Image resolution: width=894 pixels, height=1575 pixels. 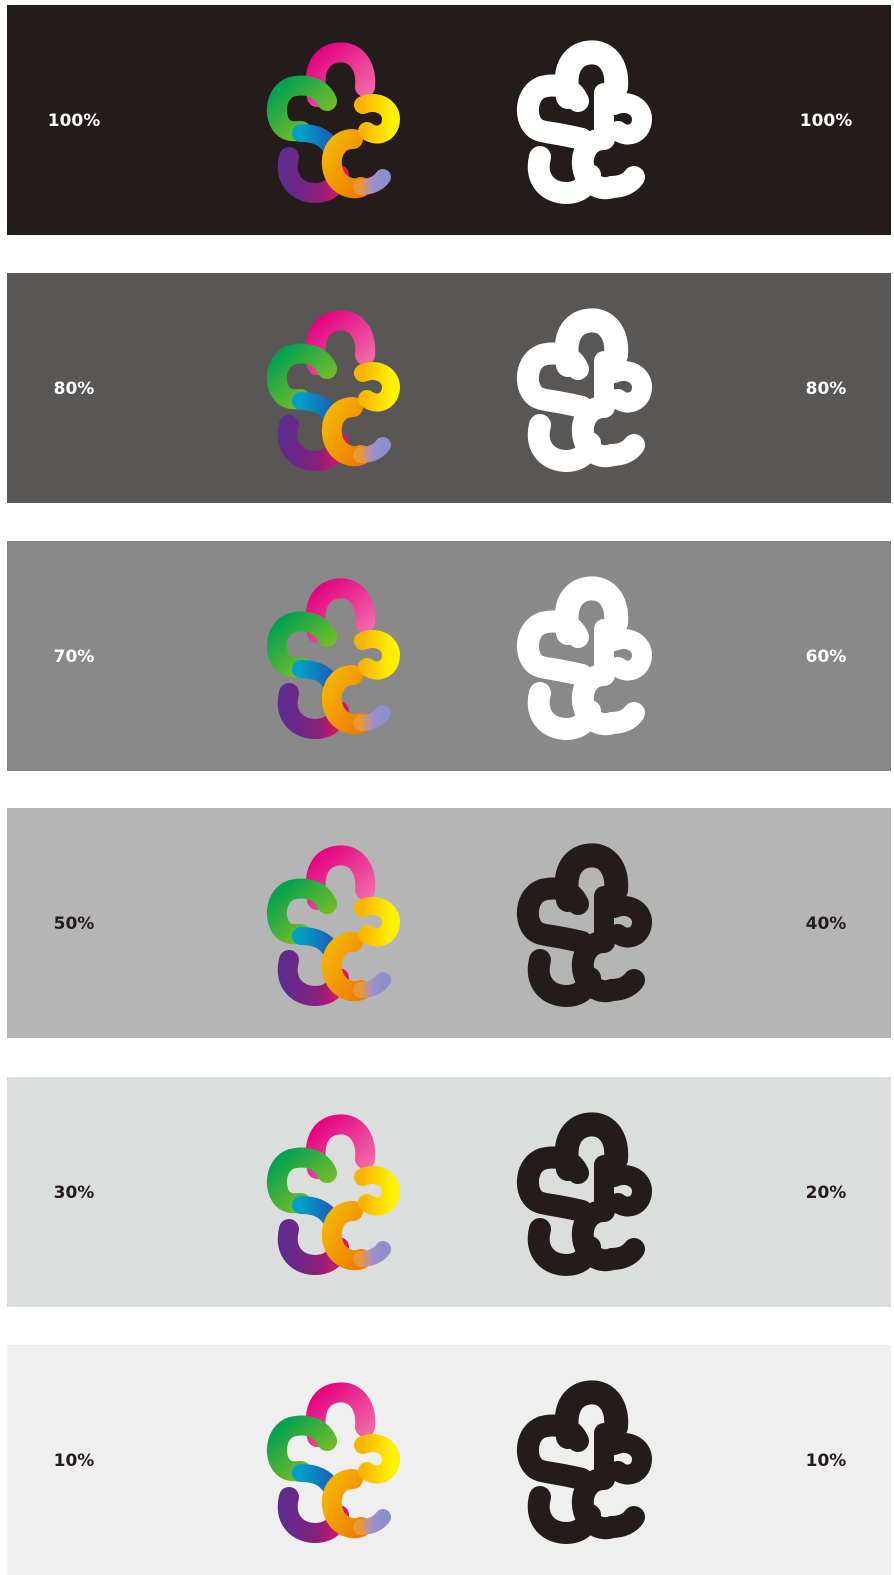 I want to click on left-percentage-label: 30%, so click(x=74, y=1193).